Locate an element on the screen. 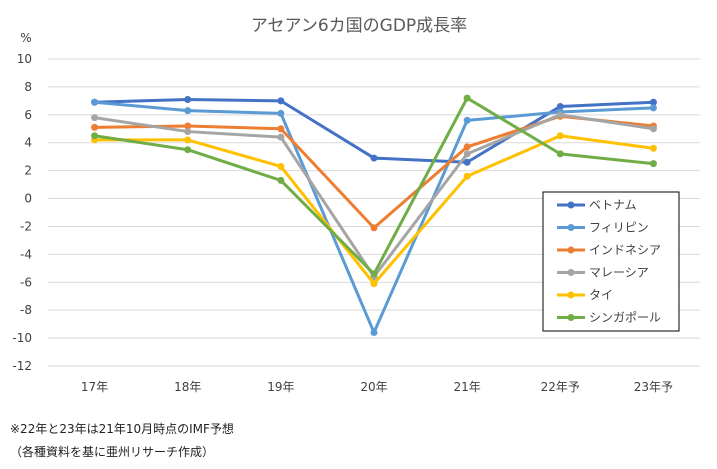 This screenshot has width=717, height=469. x-tick-label: 18年 is located at coordinates (187, 387).